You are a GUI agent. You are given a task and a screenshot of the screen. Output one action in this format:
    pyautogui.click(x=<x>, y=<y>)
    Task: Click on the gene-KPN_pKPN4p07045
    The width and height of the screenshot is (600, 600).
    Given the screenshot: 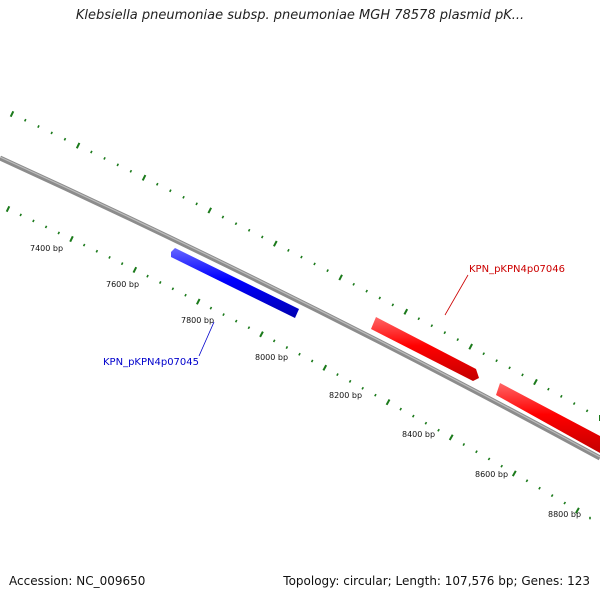 What is the action you would take?
    pyautogui.click(x=235, y=283)
    